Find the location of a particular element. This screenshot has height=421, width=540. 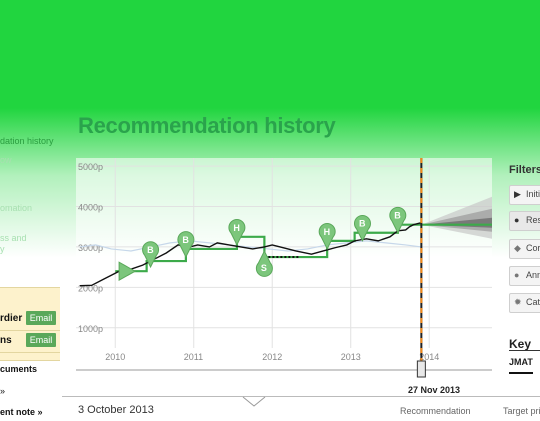

contact-row: ns Email is located at coordinates (30, 341).